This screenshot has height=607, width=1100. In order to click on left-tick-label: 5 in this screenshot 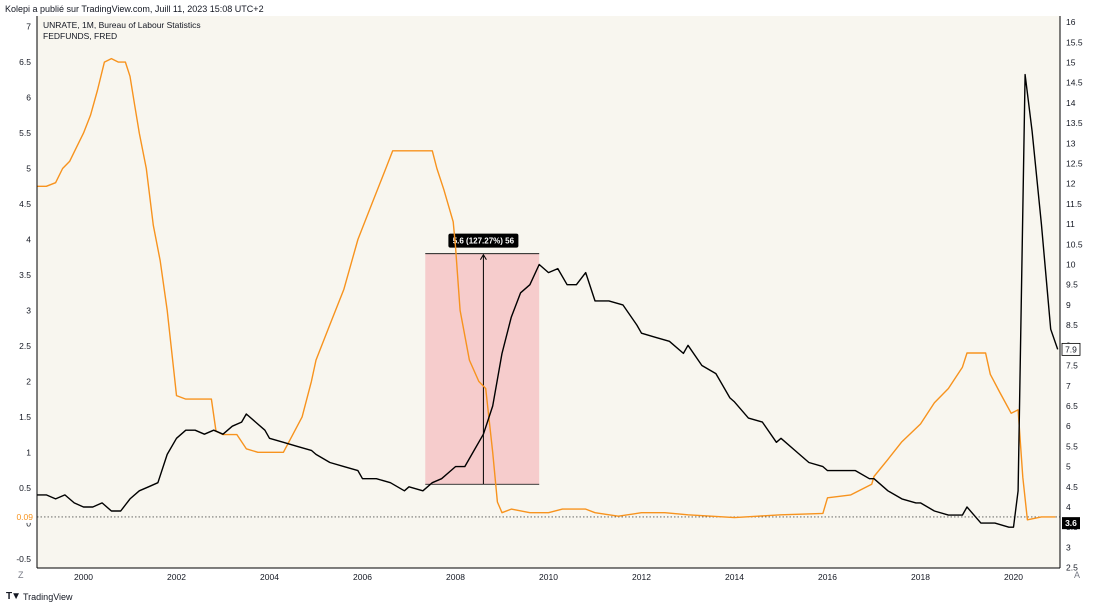, I will do `click(28, 169)`.